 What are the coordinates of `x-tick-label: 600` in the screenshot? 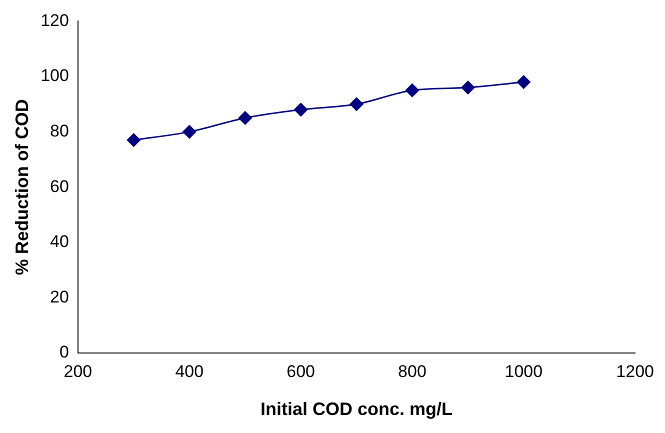 It's located at (300, 371).